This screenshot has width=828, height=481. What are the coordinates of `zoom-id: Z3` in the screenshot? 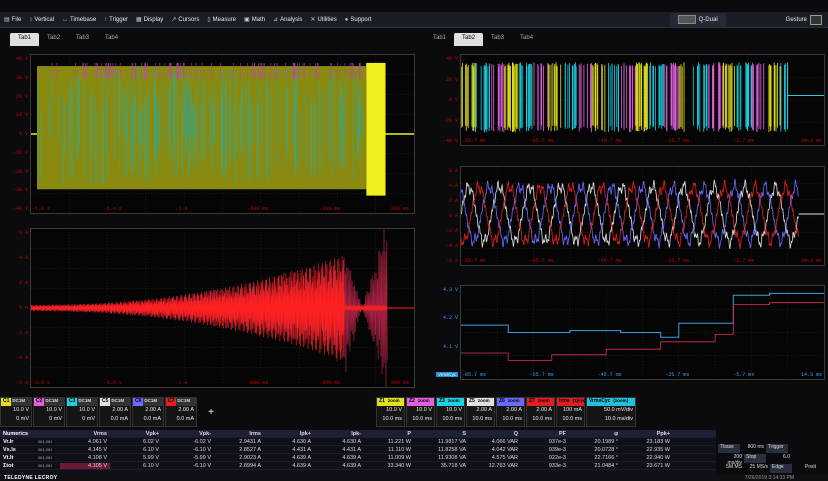 It's located at (442, 402).